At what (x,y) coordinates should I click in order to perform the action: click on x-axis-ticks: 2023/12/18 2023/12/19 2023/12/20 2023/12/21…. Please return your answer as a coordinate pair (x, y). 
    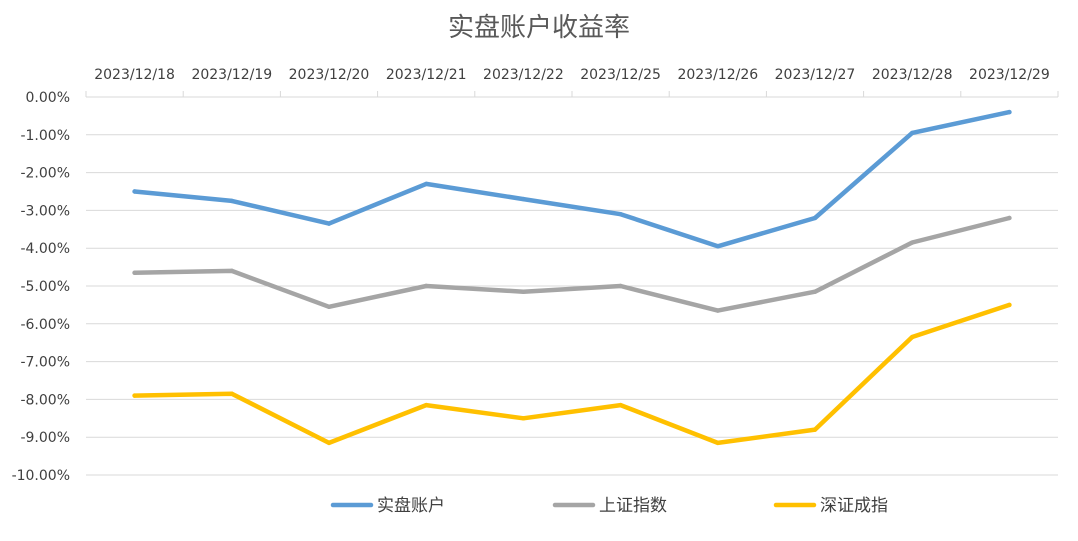
    Looking at the image, I should click on (572, 75).